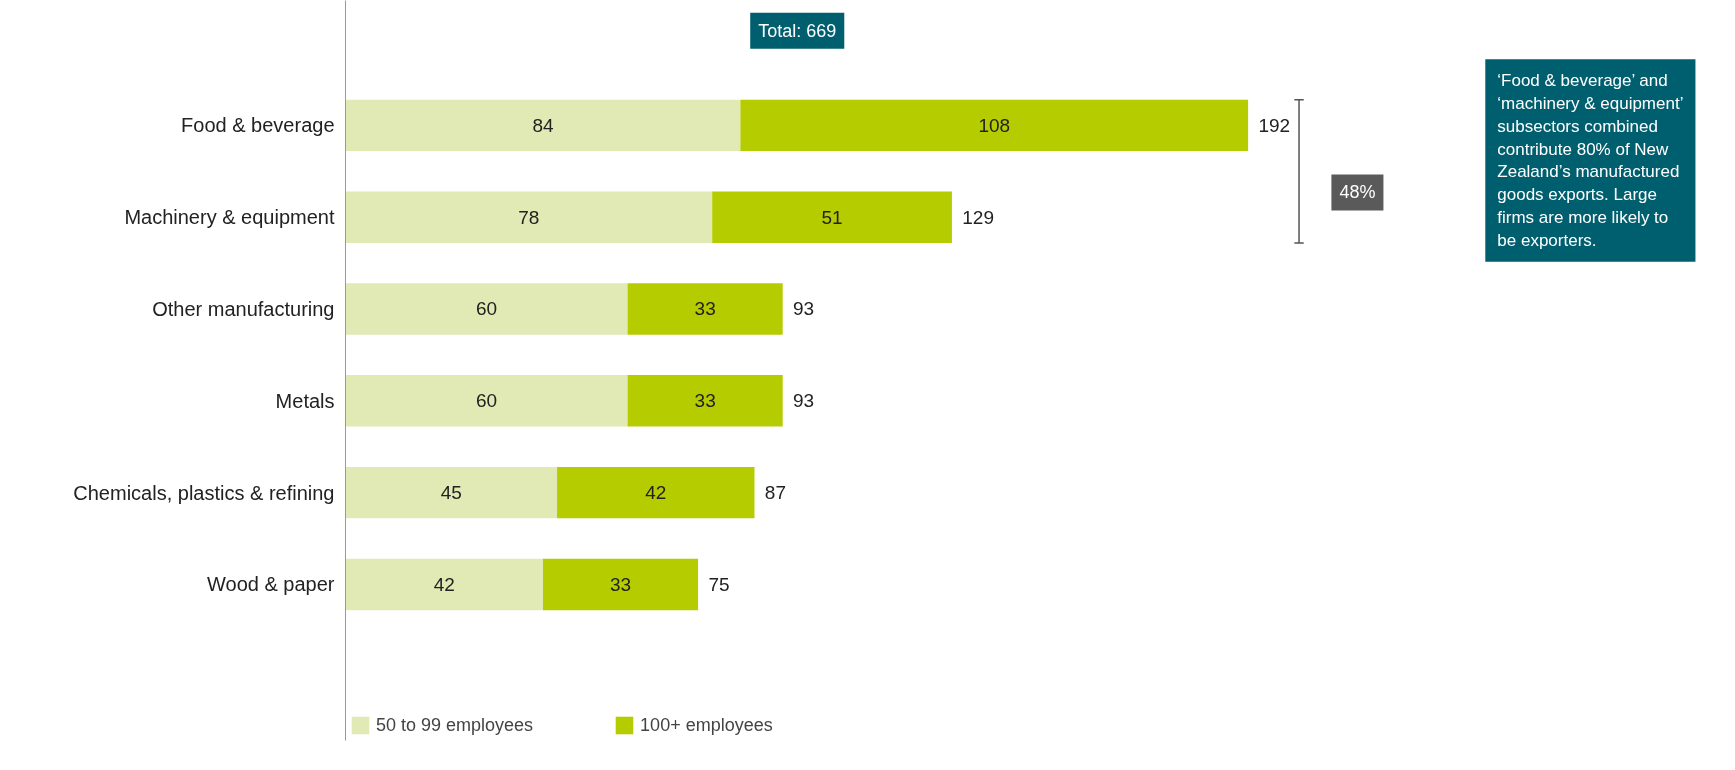  What do you see at coordinates (229, 217) in the screenshot?
I see `y-tick-label: Machinery & equipment` at bounding box center [229, 217].